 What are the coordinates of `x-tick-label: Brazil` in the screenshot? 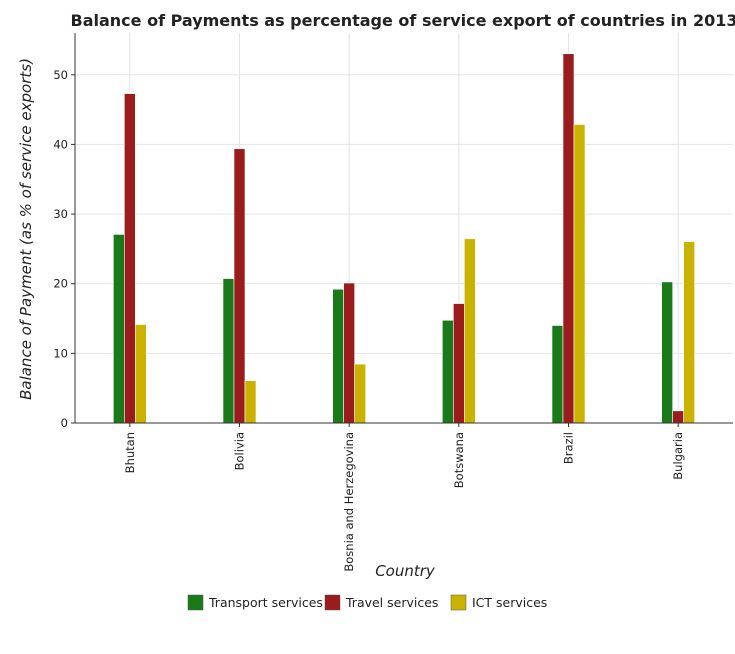 It's located at (569, 448).